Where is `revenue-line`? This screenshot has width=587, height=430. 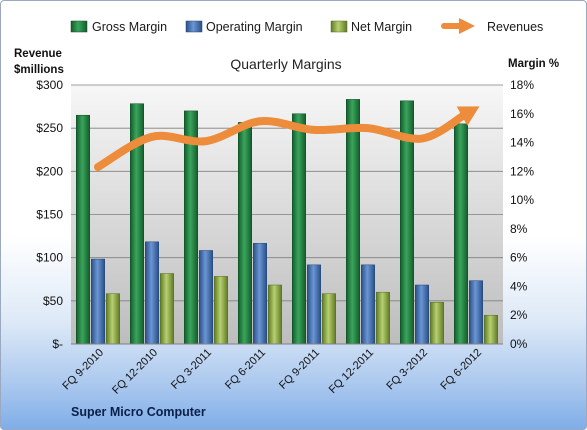
revenue-line is located at coordinates (281, 141).